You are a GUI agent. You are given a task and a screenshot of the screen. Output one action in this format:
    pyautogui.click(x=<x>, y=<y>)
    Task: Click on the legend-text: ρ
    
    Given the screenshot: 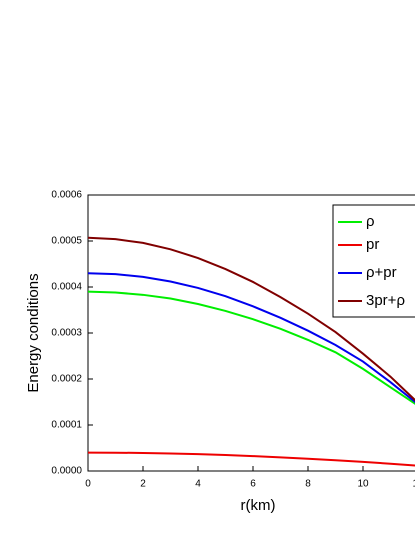 What is the action you would take?
    pyautogui.click(x=370, y=221)
    